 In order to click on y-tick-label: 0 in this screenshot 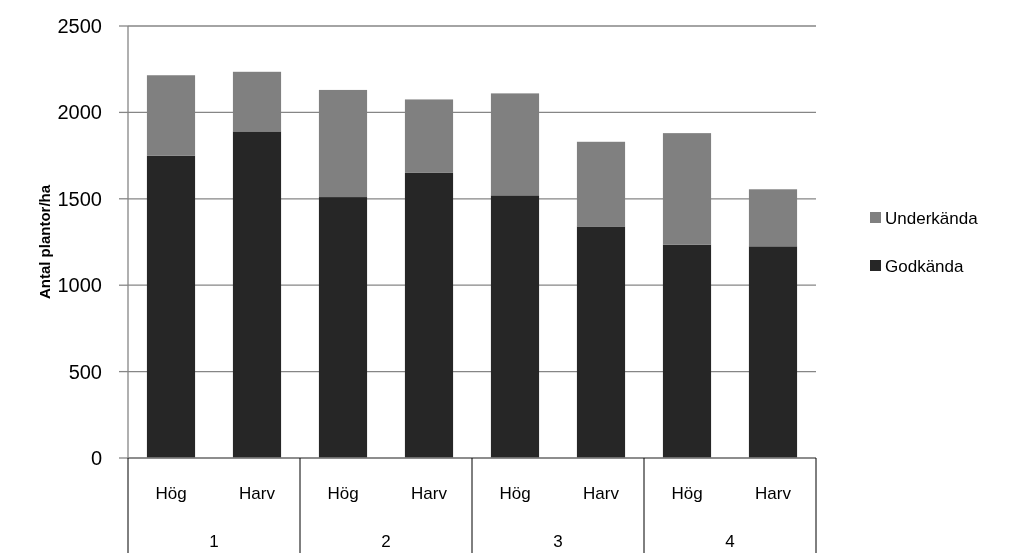, I will do `click(96, 458)`.